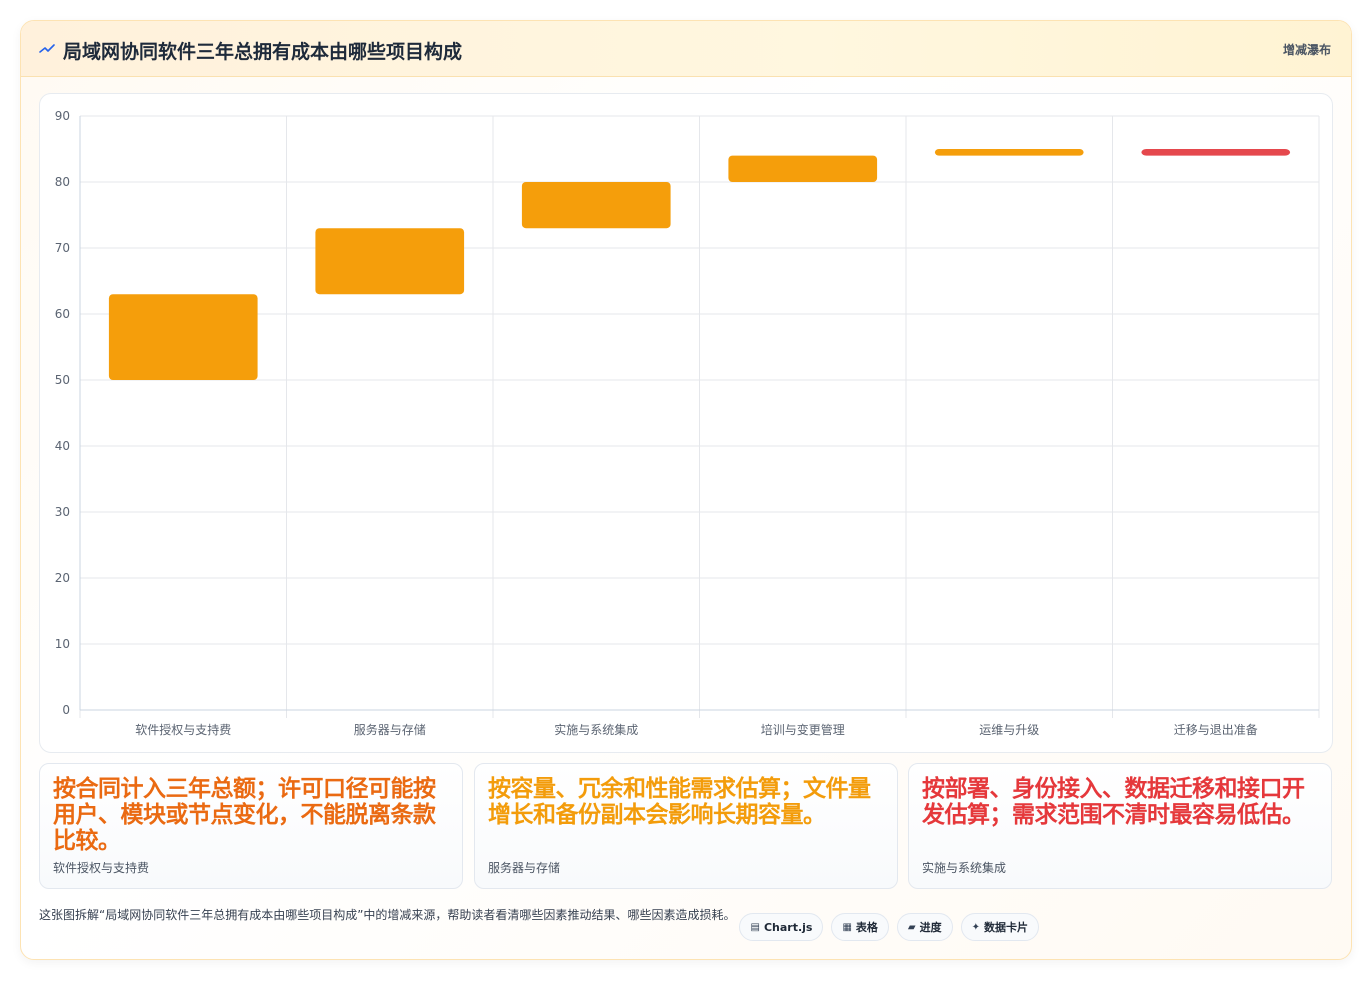 This screenshot has height=982, width=1372. I want to click on y-tick-label: 70, so click(62, 248).